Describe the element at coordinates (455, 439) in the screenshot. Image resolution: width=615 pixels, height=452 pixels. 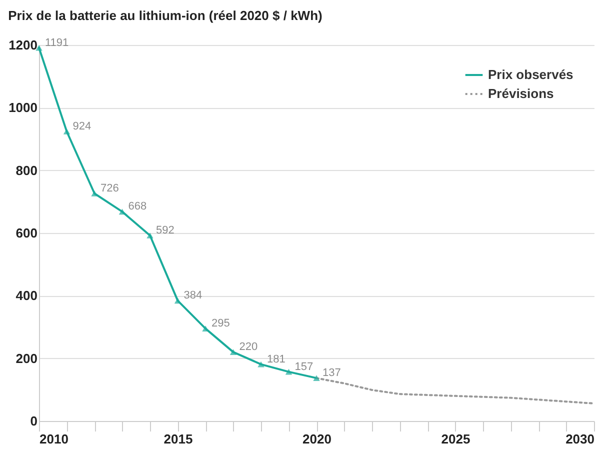
I see `x-tick-label: 2025` at that location.